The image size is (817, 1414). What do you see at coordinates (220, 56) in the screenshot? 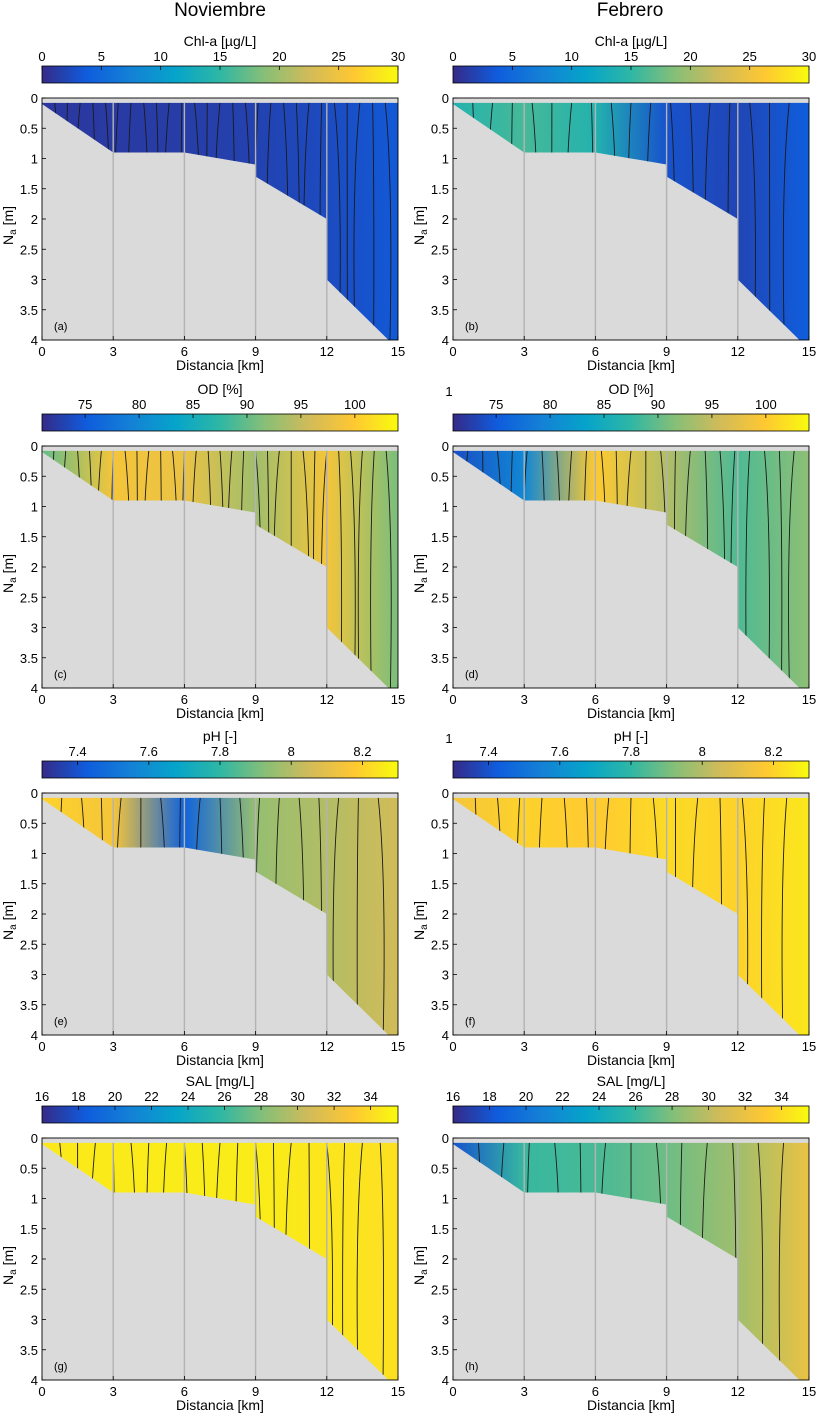
I see `colorbar-tick-label: 15` at bounding box center [220, 56].